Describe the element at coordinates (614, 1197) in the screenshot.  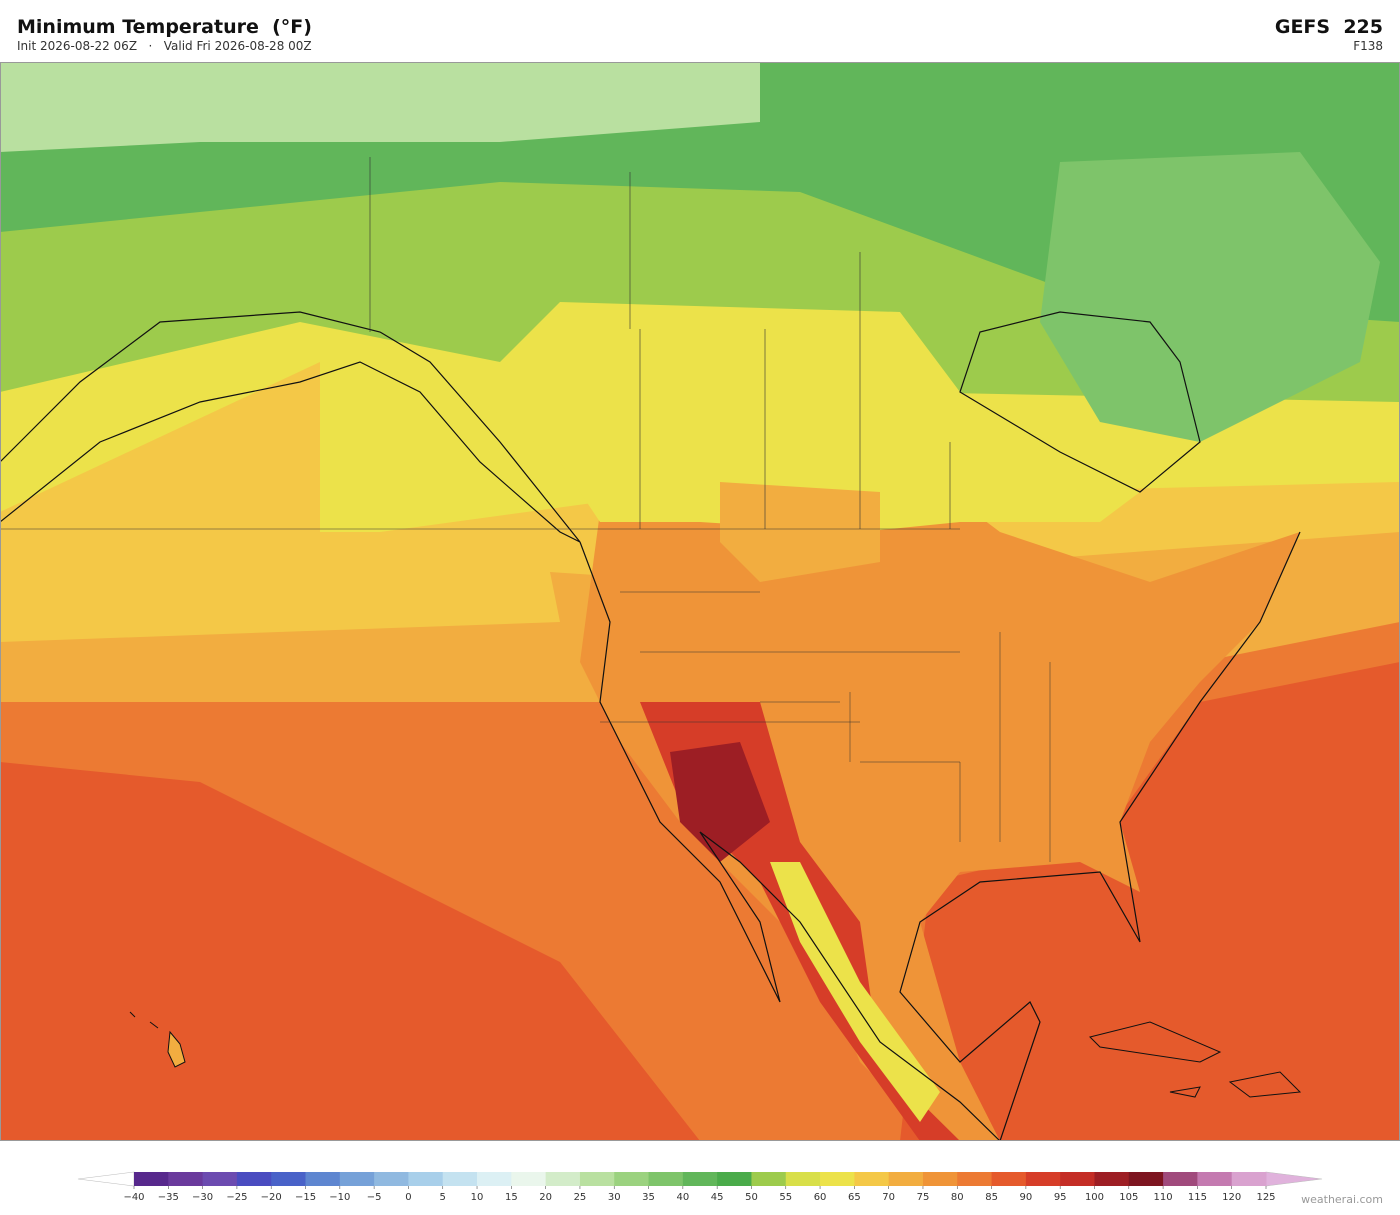
I see `colorbar-tick-label: 30` at that location.